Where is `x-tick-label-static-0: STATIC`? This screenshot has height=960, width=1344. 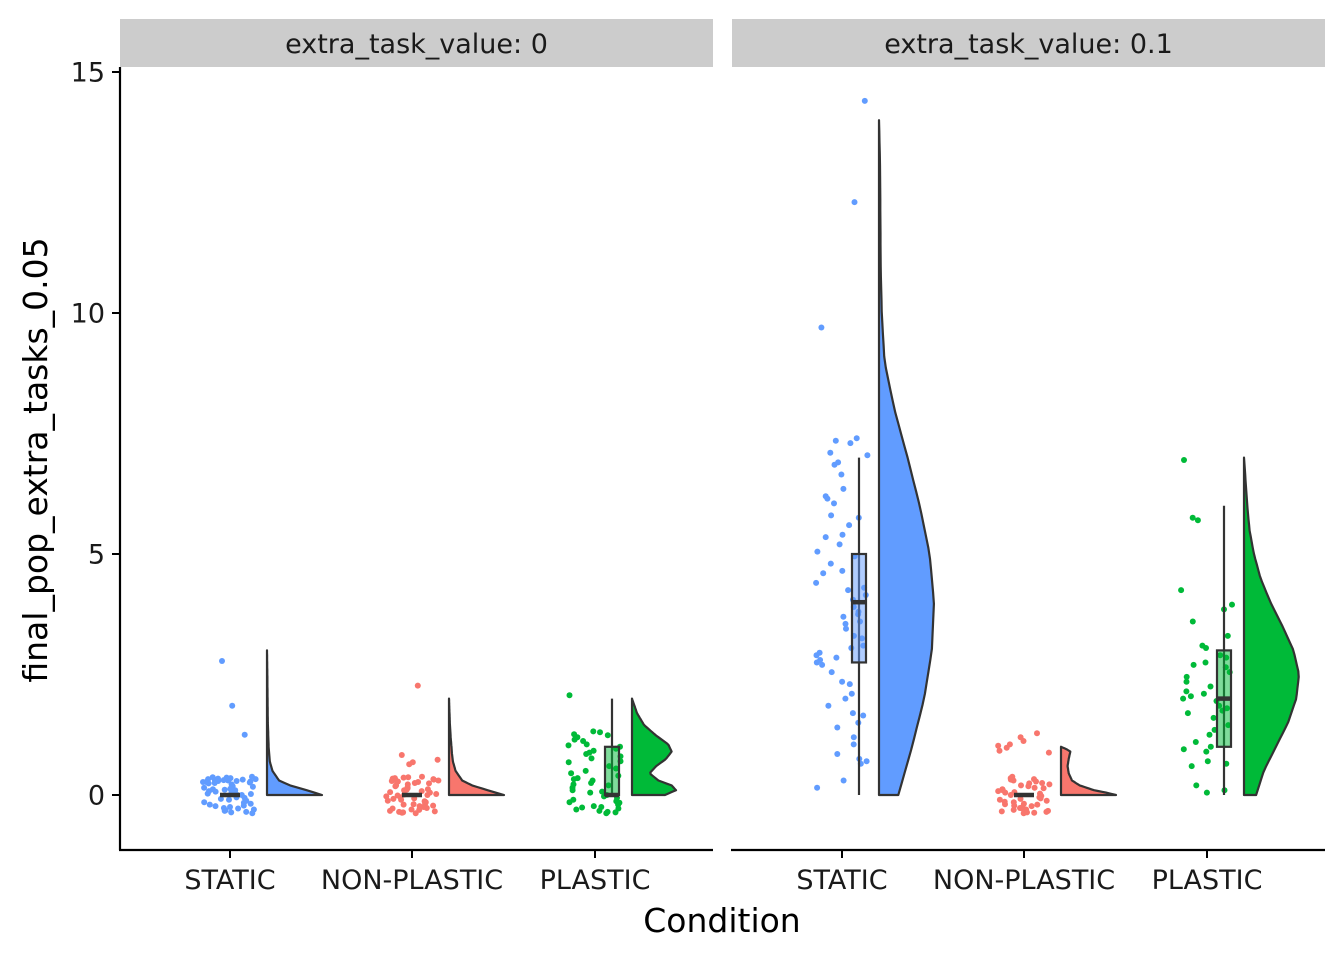
x-tick-label-static-0: STATIC is located at coordinates (229, 880).